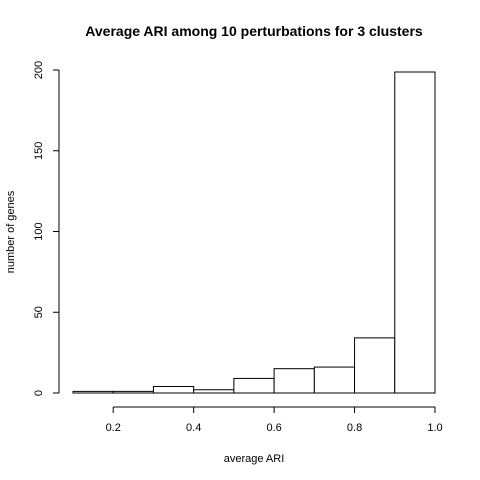 This screenshot has width=480, height=480. Describe the element at coordinates (113, 428) in the screenshot. I see `x-tick-label: 0.2` at that location.